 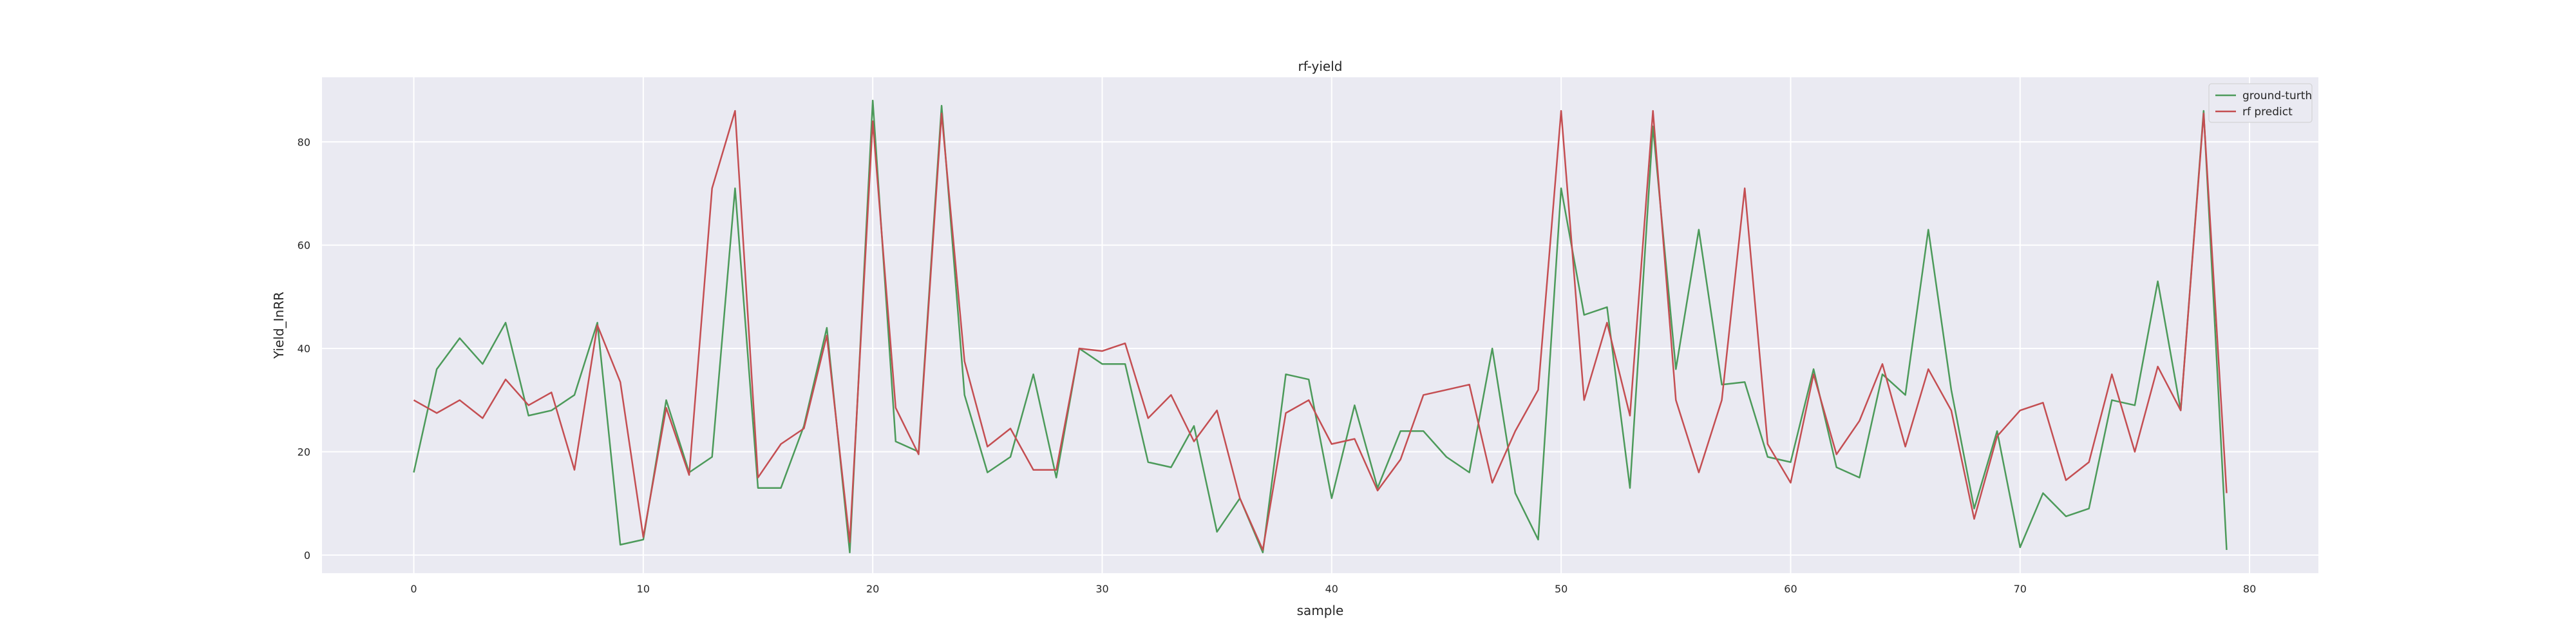 What do you see at coordinates (1320, 66) in the screenshot?
I see `chart-title: rf-yield` at bounding box center [1320, 66].